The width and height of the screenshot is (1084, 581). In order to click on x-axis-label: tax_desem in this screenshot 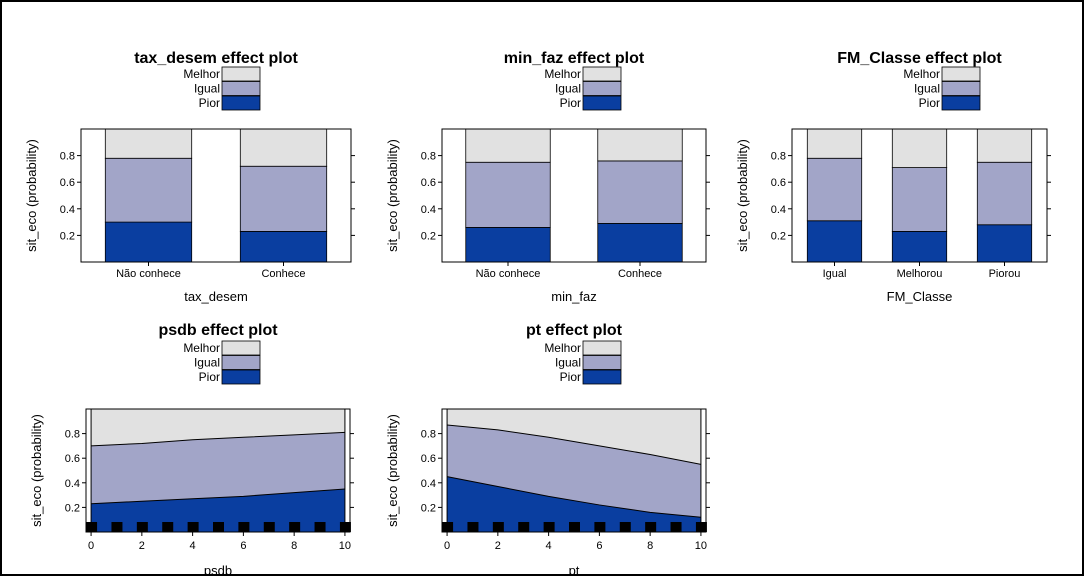, I will do `click(216, 296)`.